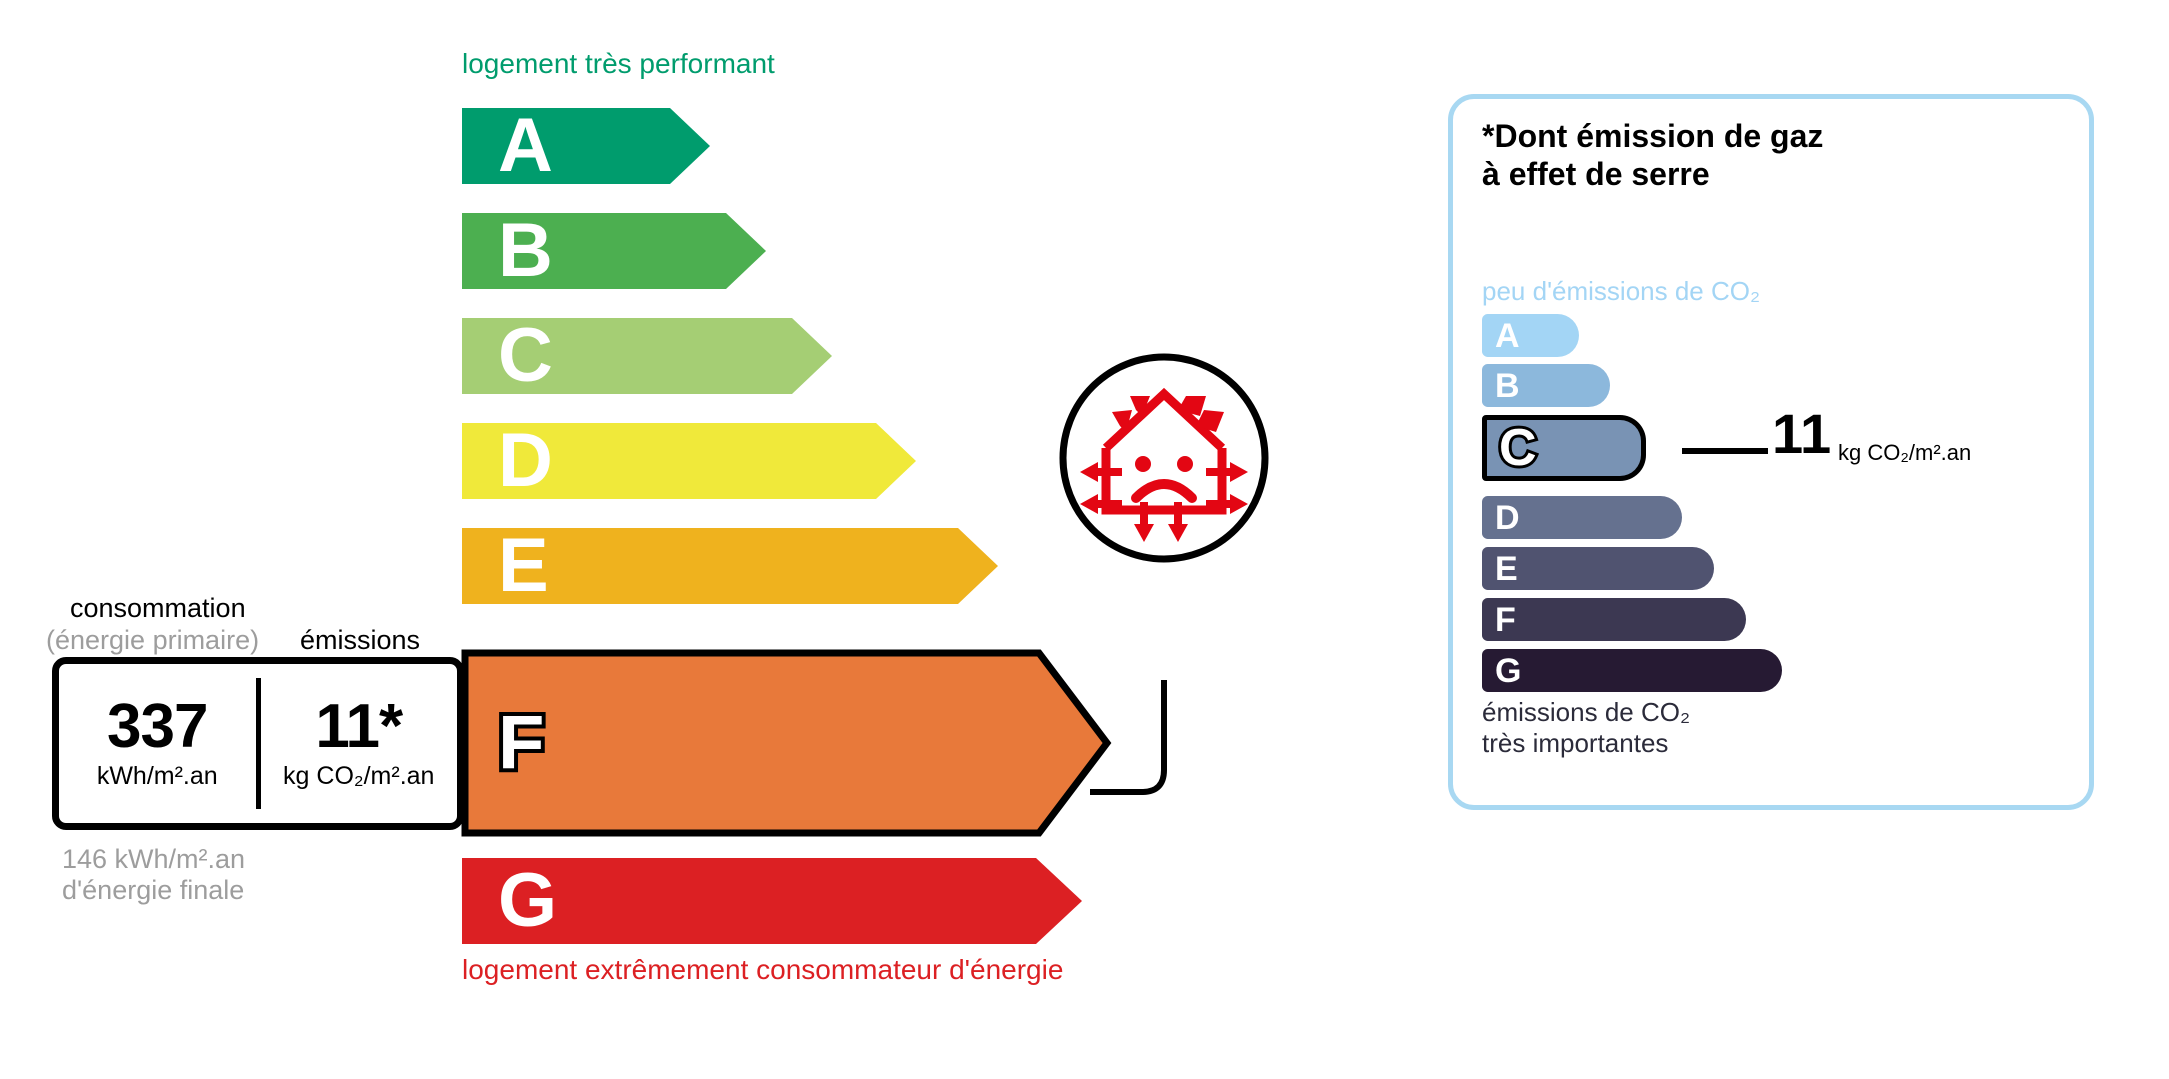 This screenshot has width=2169, height=1079. What do you see at coordinates (521, 742) in the screenshot?
I see `energy-bar-f-letter: F` at bounding box center [521, 742].